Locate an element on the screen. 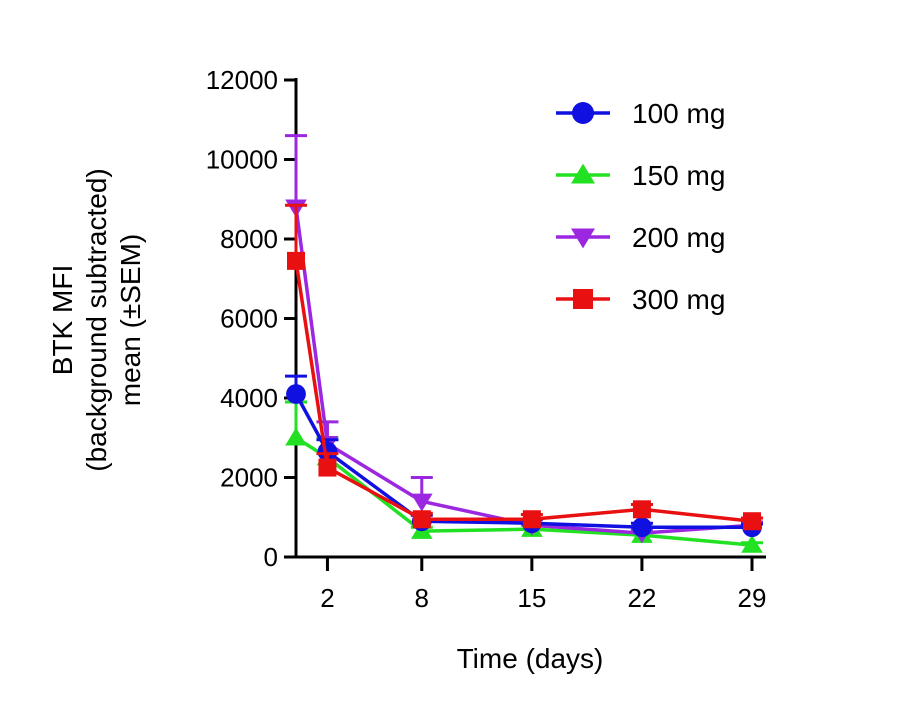 The height and width of the screenshot is (714, 918). legend-item-200-mg: 200 mg is located at coordinates (640, 237).